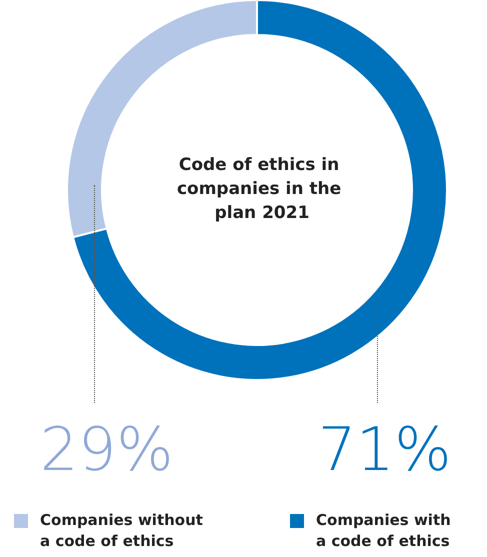  I want to click on text: Code of ethics in companies in the plan 2021, so click(262, 189).